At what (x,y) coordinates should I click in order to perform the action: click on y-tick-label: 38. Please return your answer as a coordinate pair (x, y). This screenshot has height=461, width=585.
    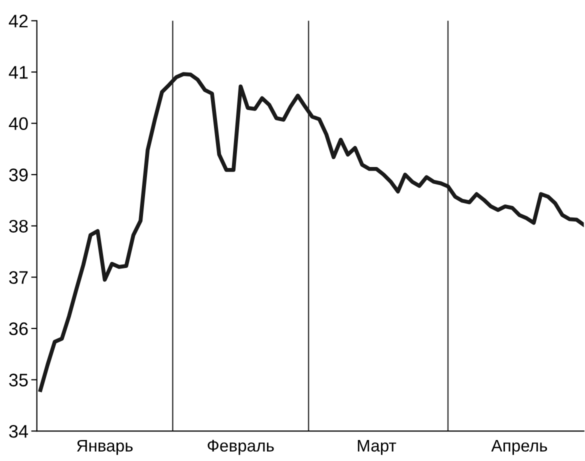
    Looking at the image, I should click on (18, 226).